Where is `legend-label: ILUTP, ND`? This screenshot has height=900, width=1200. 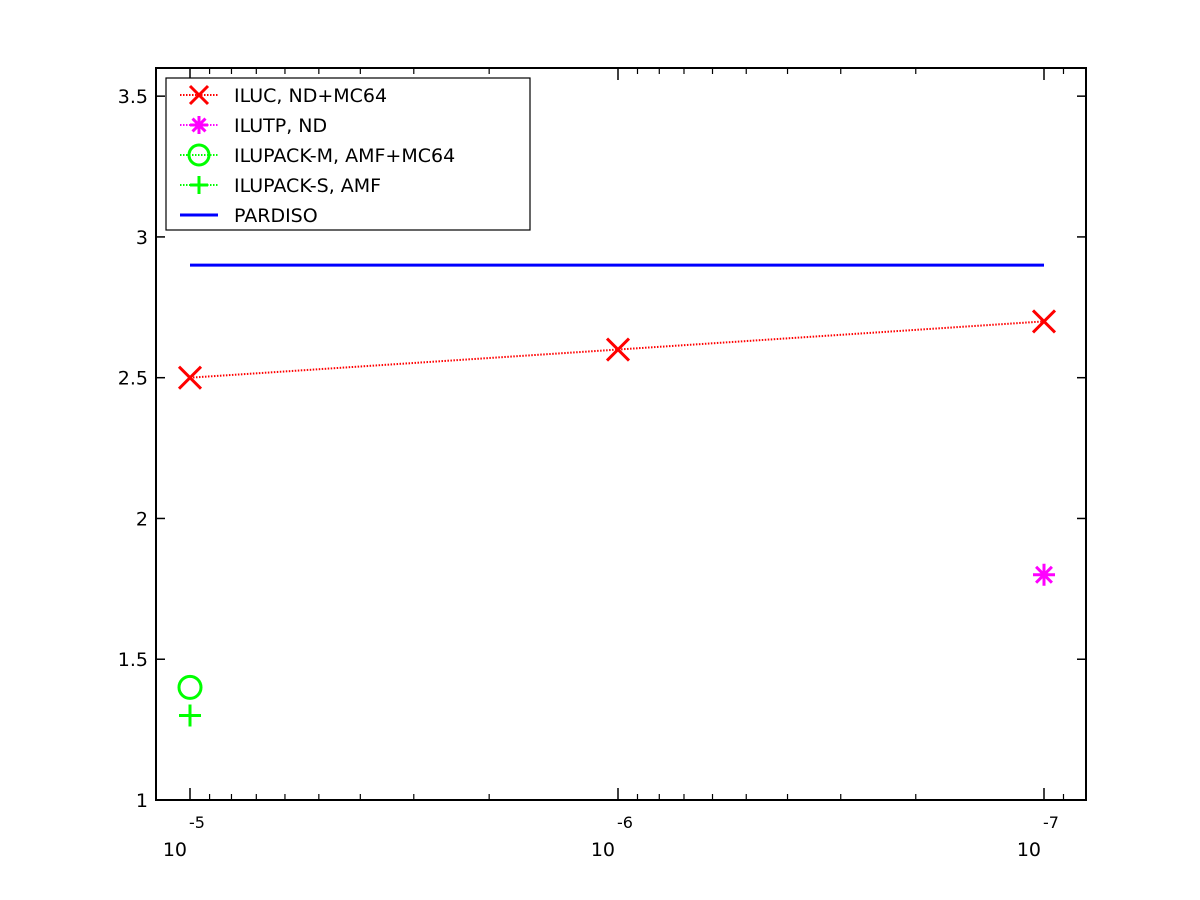 legend-label: ILUTP, ND is located at coordinates (280, 126).